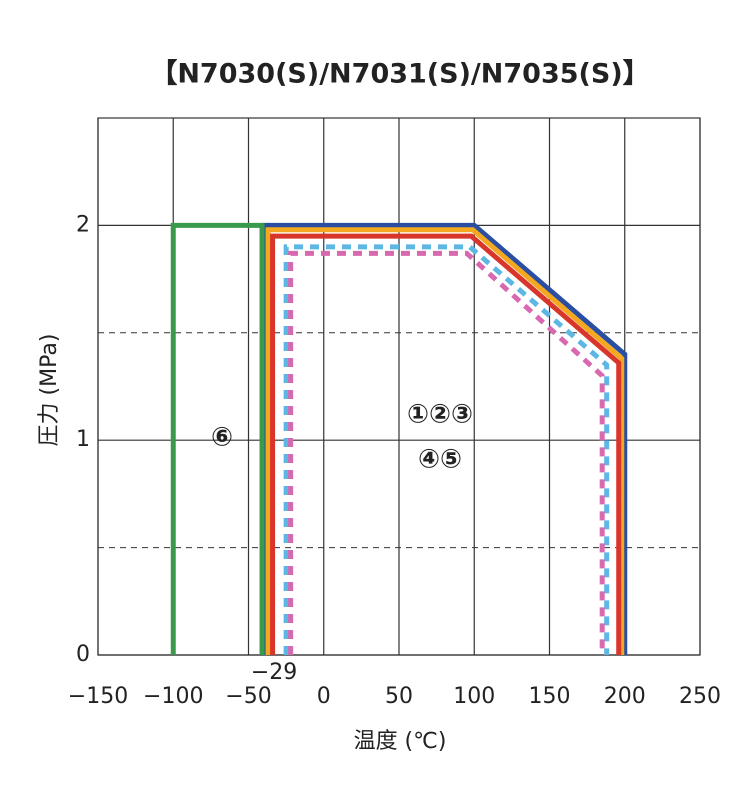  I want to click on x-tick-label: 100, so click(474, 696).